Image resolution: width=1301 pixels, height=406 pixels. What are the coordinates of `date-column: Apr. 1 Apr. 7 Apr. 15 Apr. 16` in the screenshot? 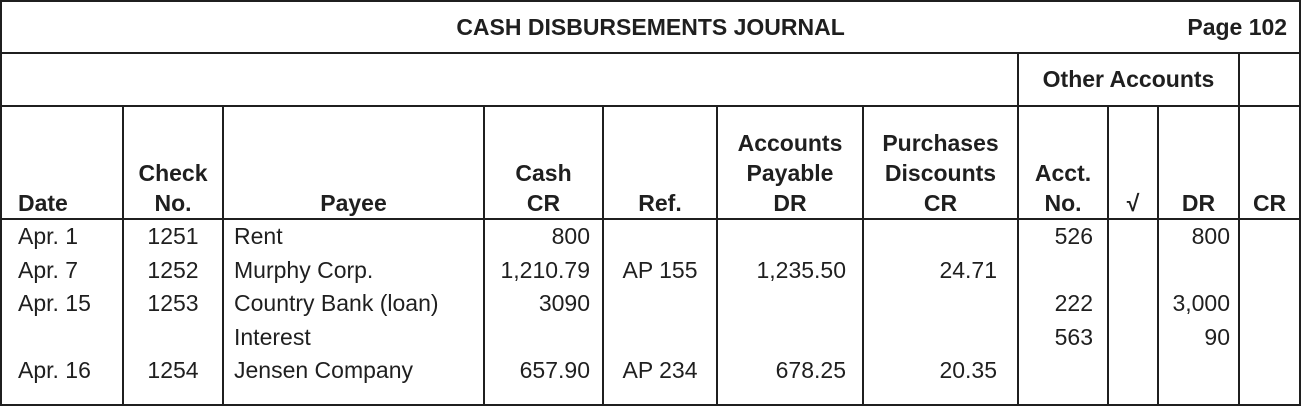 It's located at (62, 312).